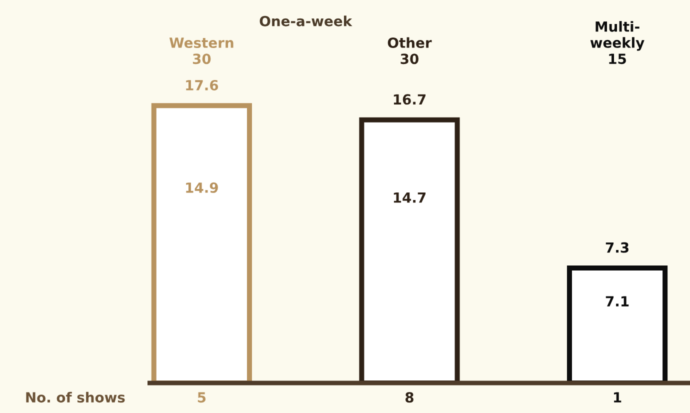 Image resolution: width=690 pixels, height=413 pixels. I want to click on text: 1, so click(618, 397).